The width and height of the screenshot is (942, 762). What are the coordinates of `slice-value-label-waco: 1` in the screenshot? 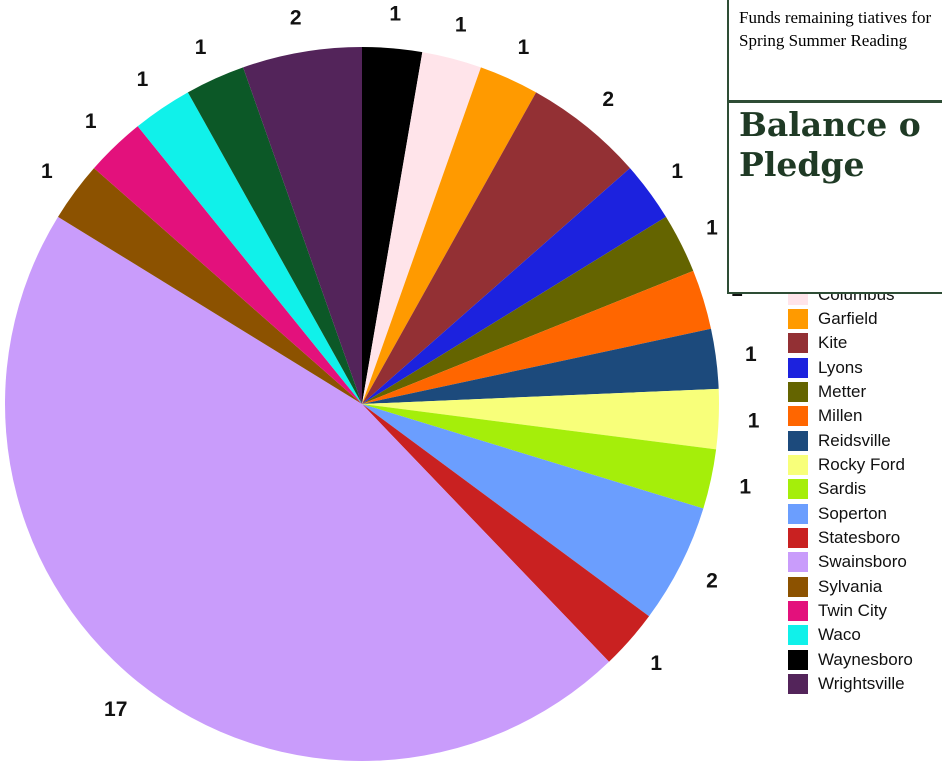 It's located at (143, 79).